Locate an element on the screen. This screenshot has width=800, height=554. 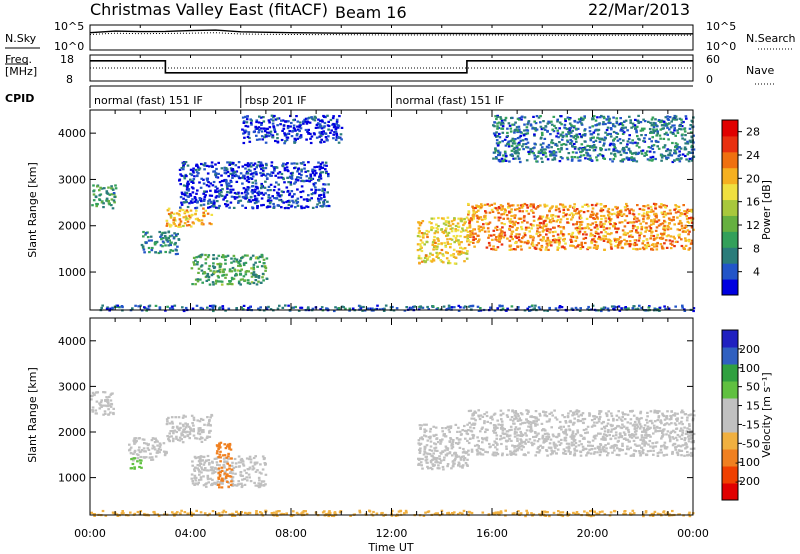
freq-right-tick-bottom: 0 is located at coordinates (709, 79).